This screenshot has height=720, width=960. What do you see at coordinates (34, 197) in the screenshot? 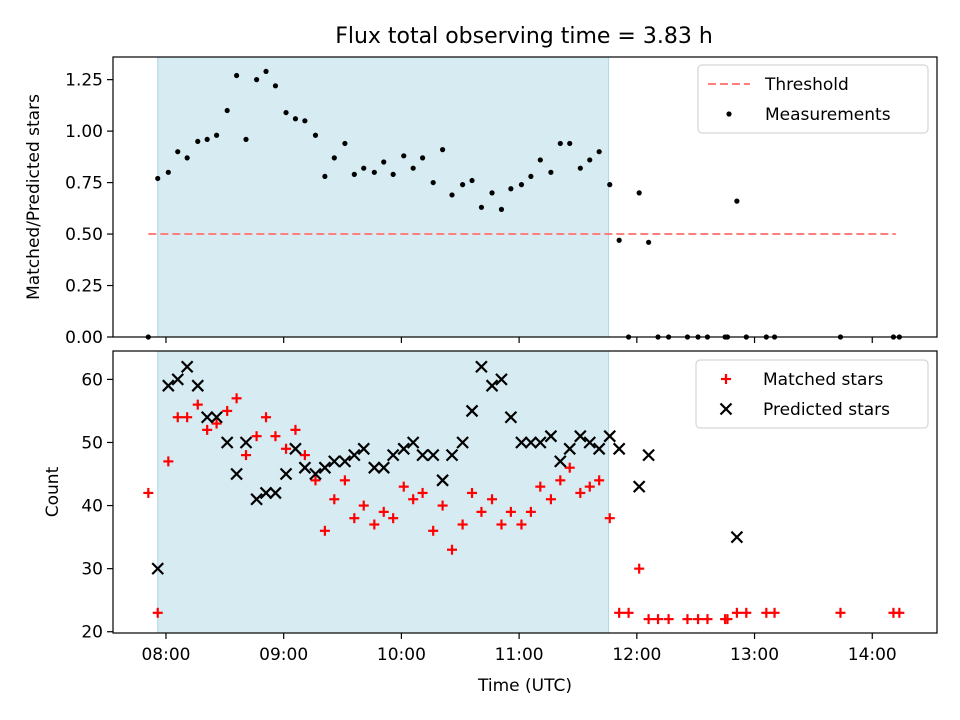
I see `top-y-axis-label: Matched/Predicted stars` at bounding box center [34, 197].